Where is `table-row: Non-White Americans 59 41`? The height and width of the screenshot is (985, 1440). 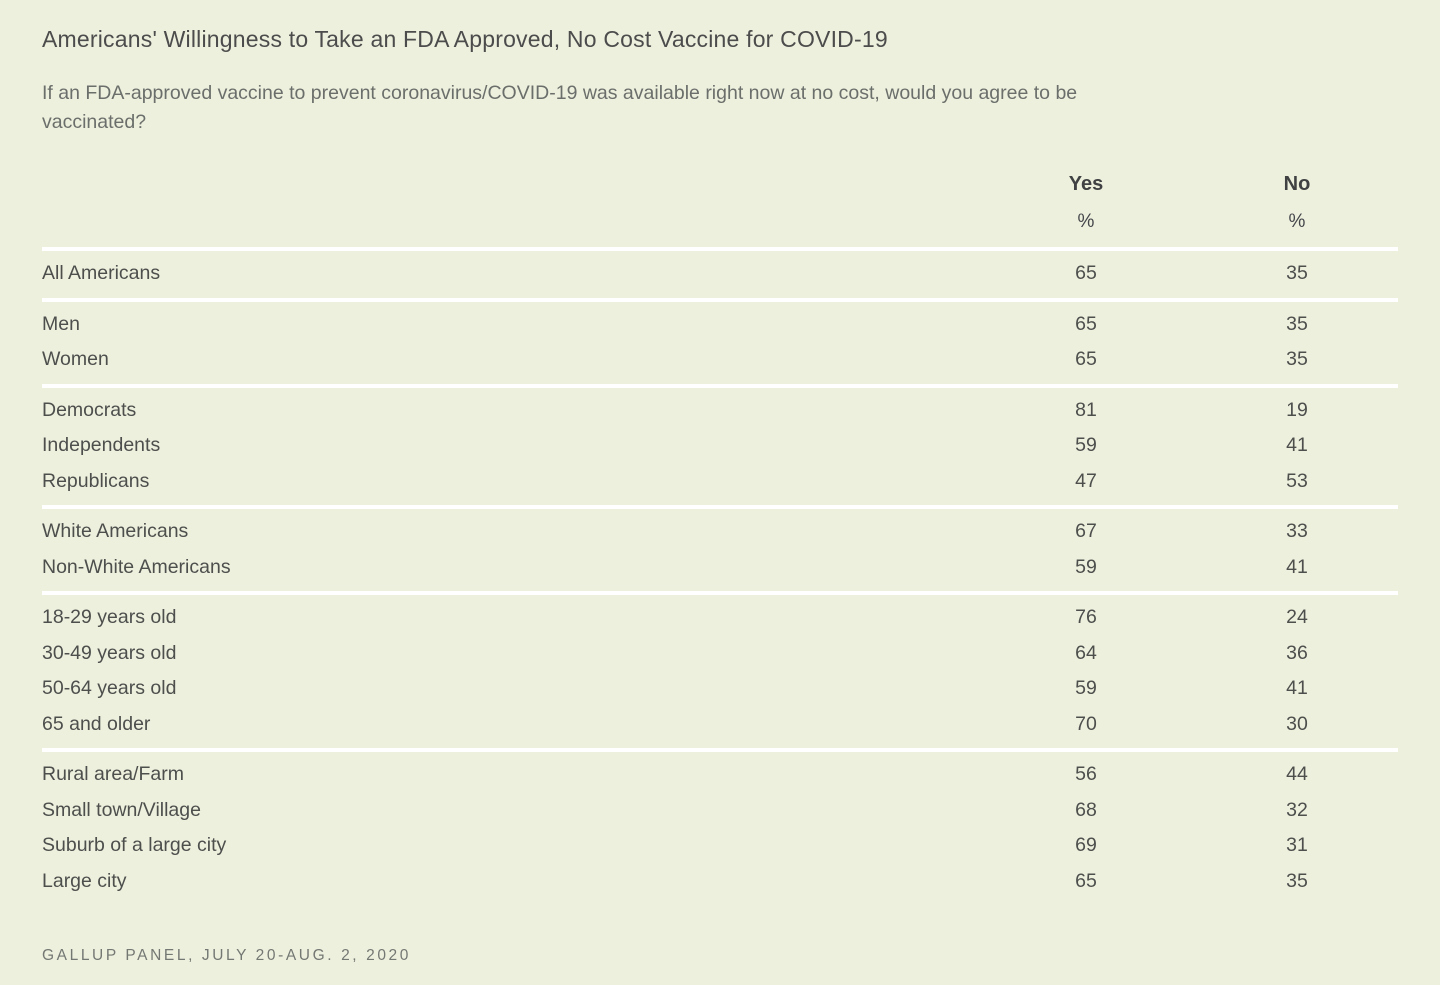
table-row: Non-White Americans 59 41 is located at coordinates (720, 568).